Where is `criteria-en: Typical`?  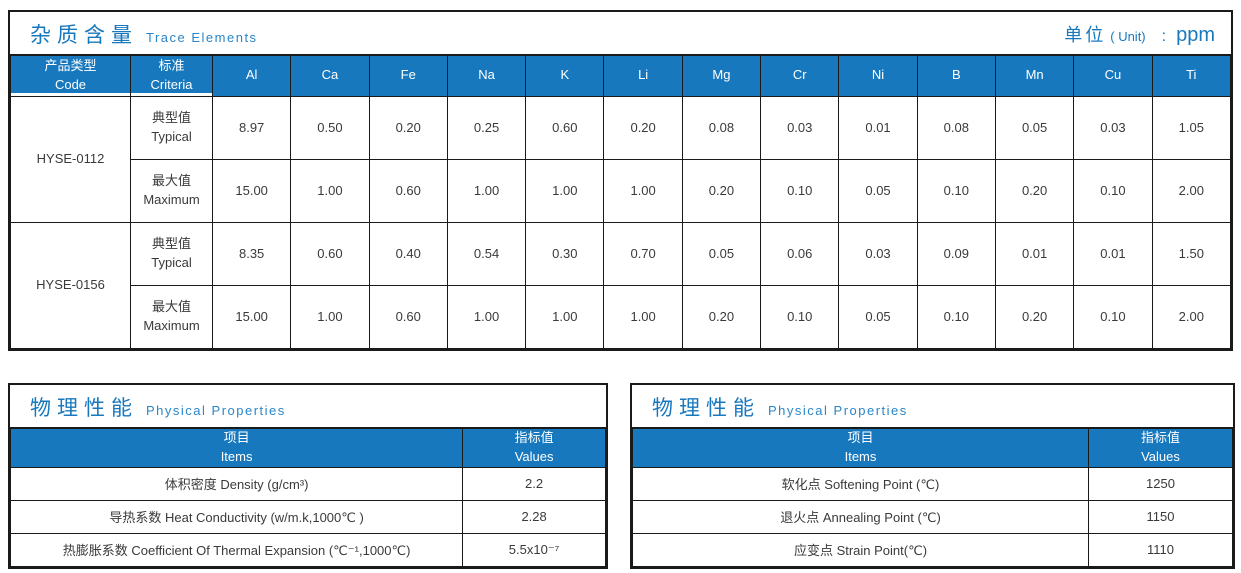
criteria-en: Typical is located at coordinates (171, 262).